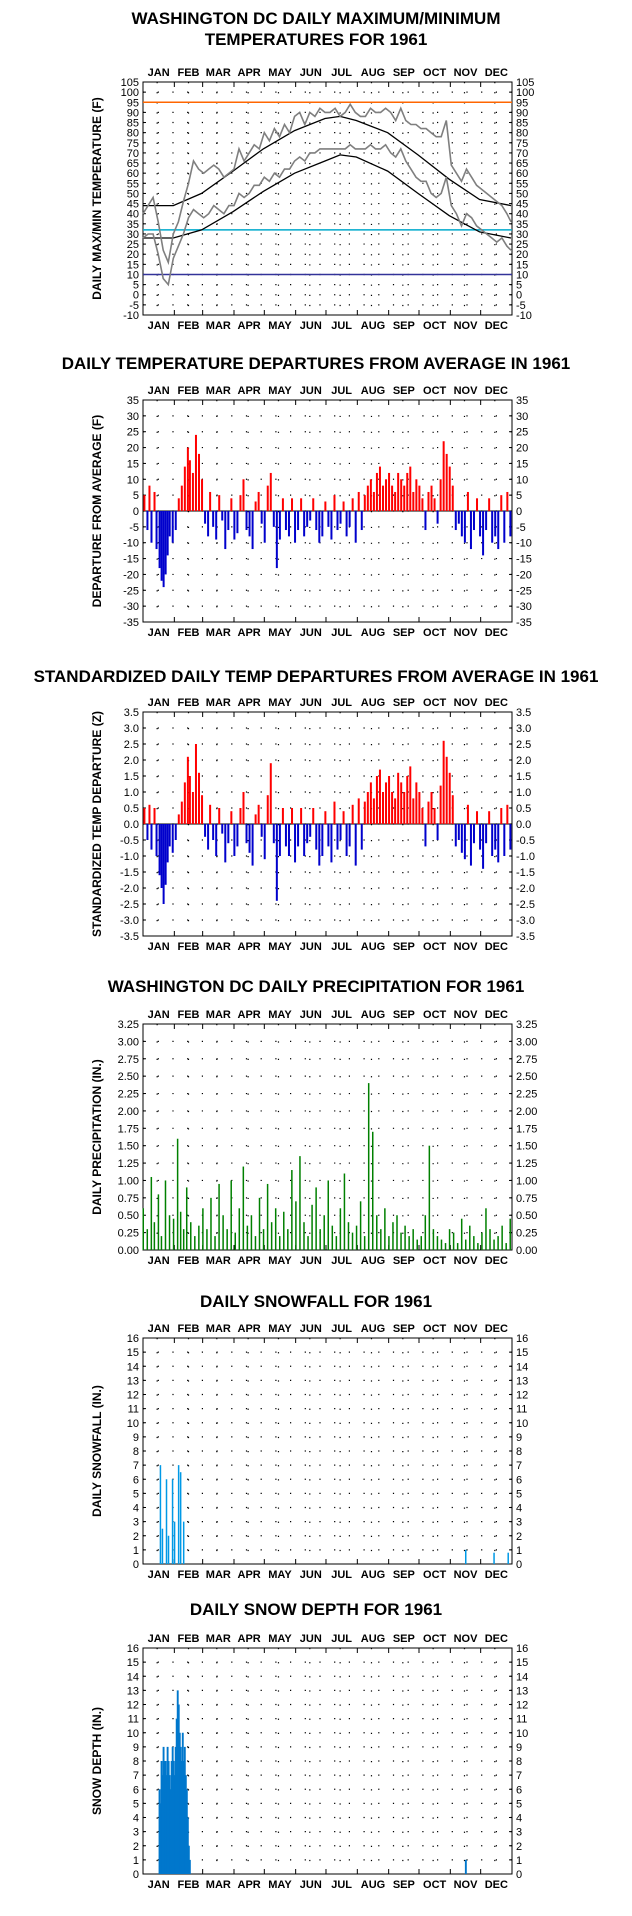 The width and height of the screenshot is (632, 1916). Describe the element at coordinates (311, 703) in the screenshot. I see `month-label-top: JUN` at that location.